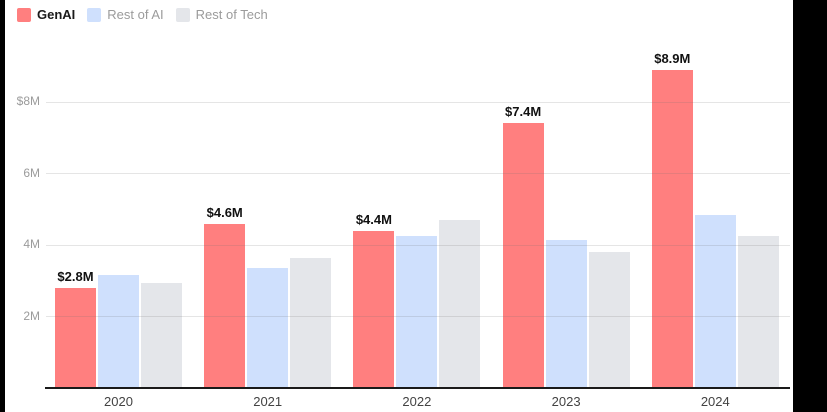  What do you see at coordinates (2, 206) in the screenshot?
I see `left-black-border` at bounding box center [2, 206].